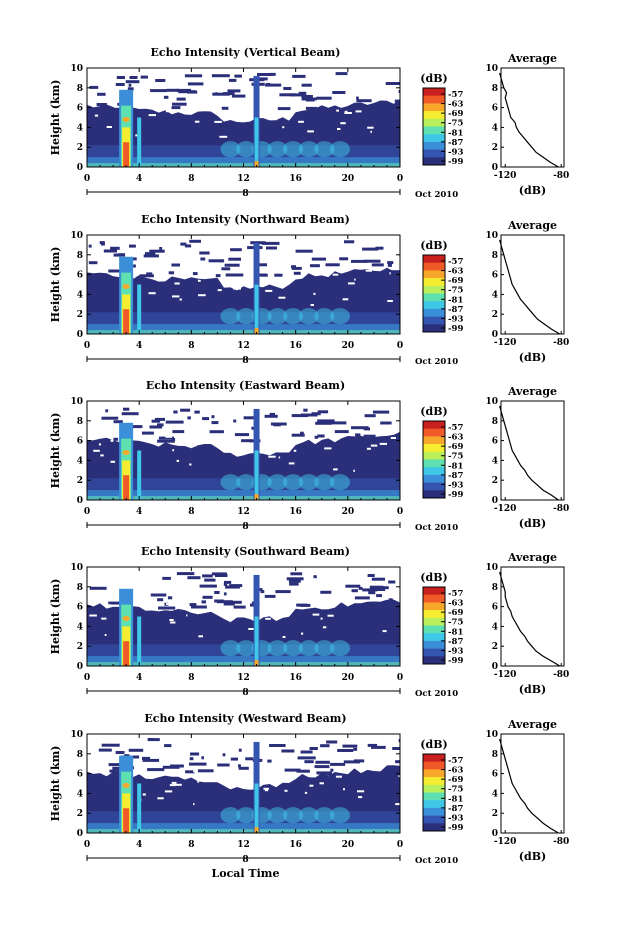 The image size is (617, 929). I want to click on y-tick-label: 4, so click(80, 461).